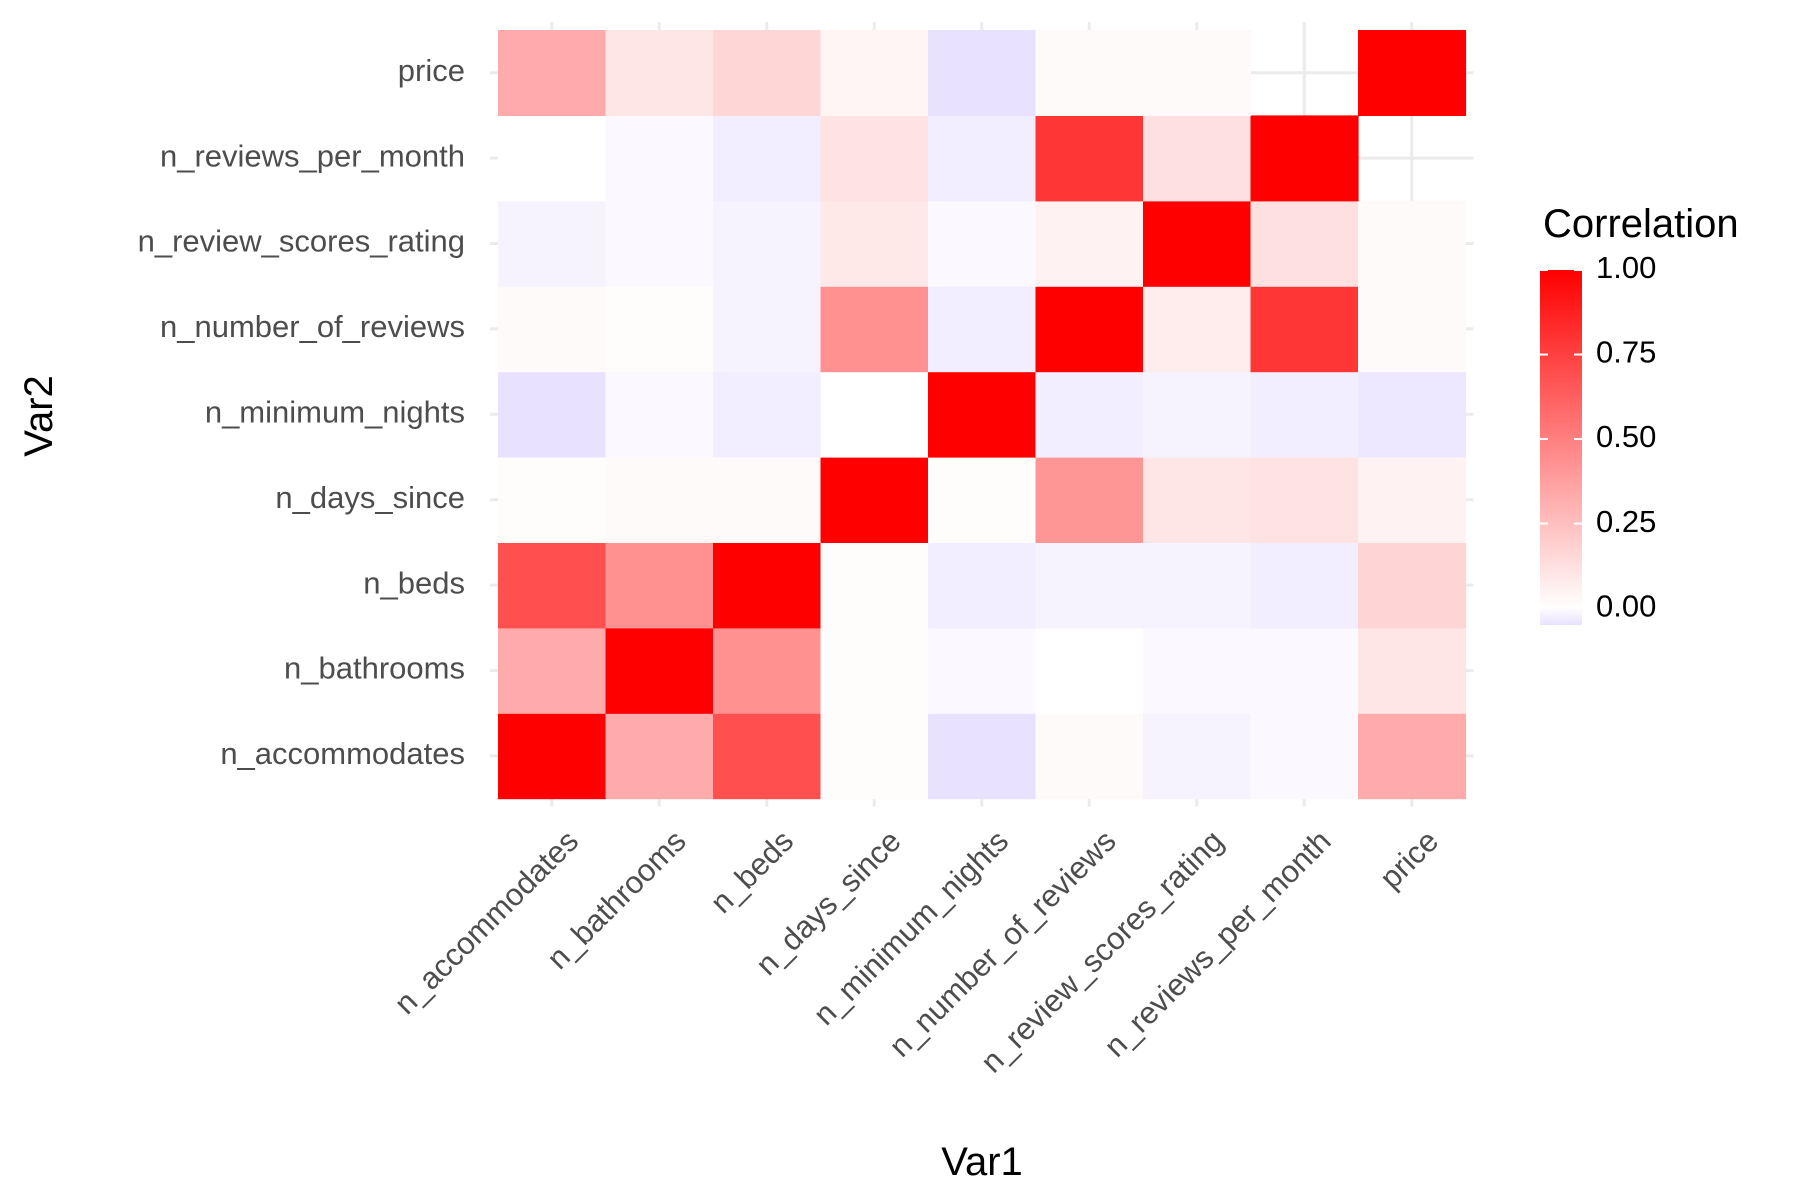 This screenshot has width=1800, height=1200. I want to click on y-tick-label: n_days_since, so click(370, 497).